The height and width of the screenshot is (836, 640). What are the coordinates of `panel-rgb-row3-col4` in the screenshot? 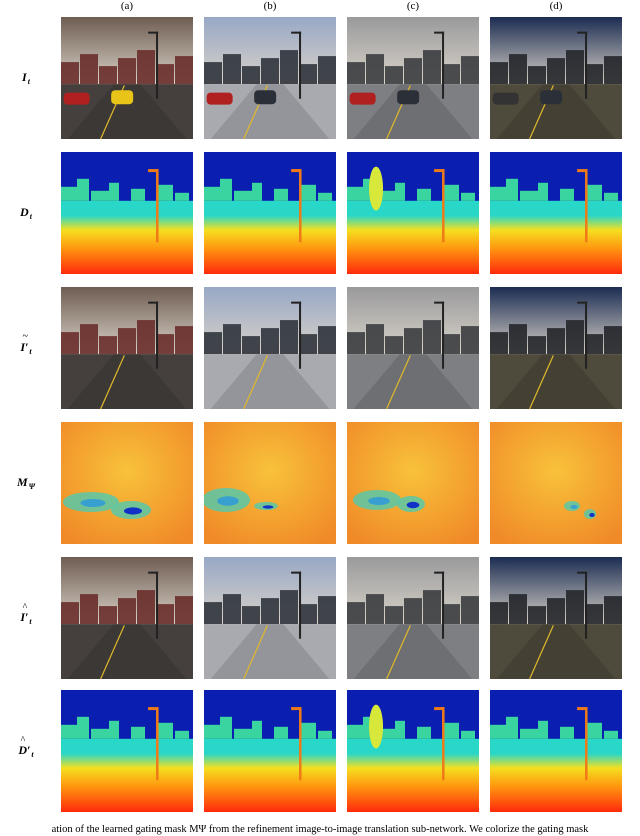 It's located at (556, 348).